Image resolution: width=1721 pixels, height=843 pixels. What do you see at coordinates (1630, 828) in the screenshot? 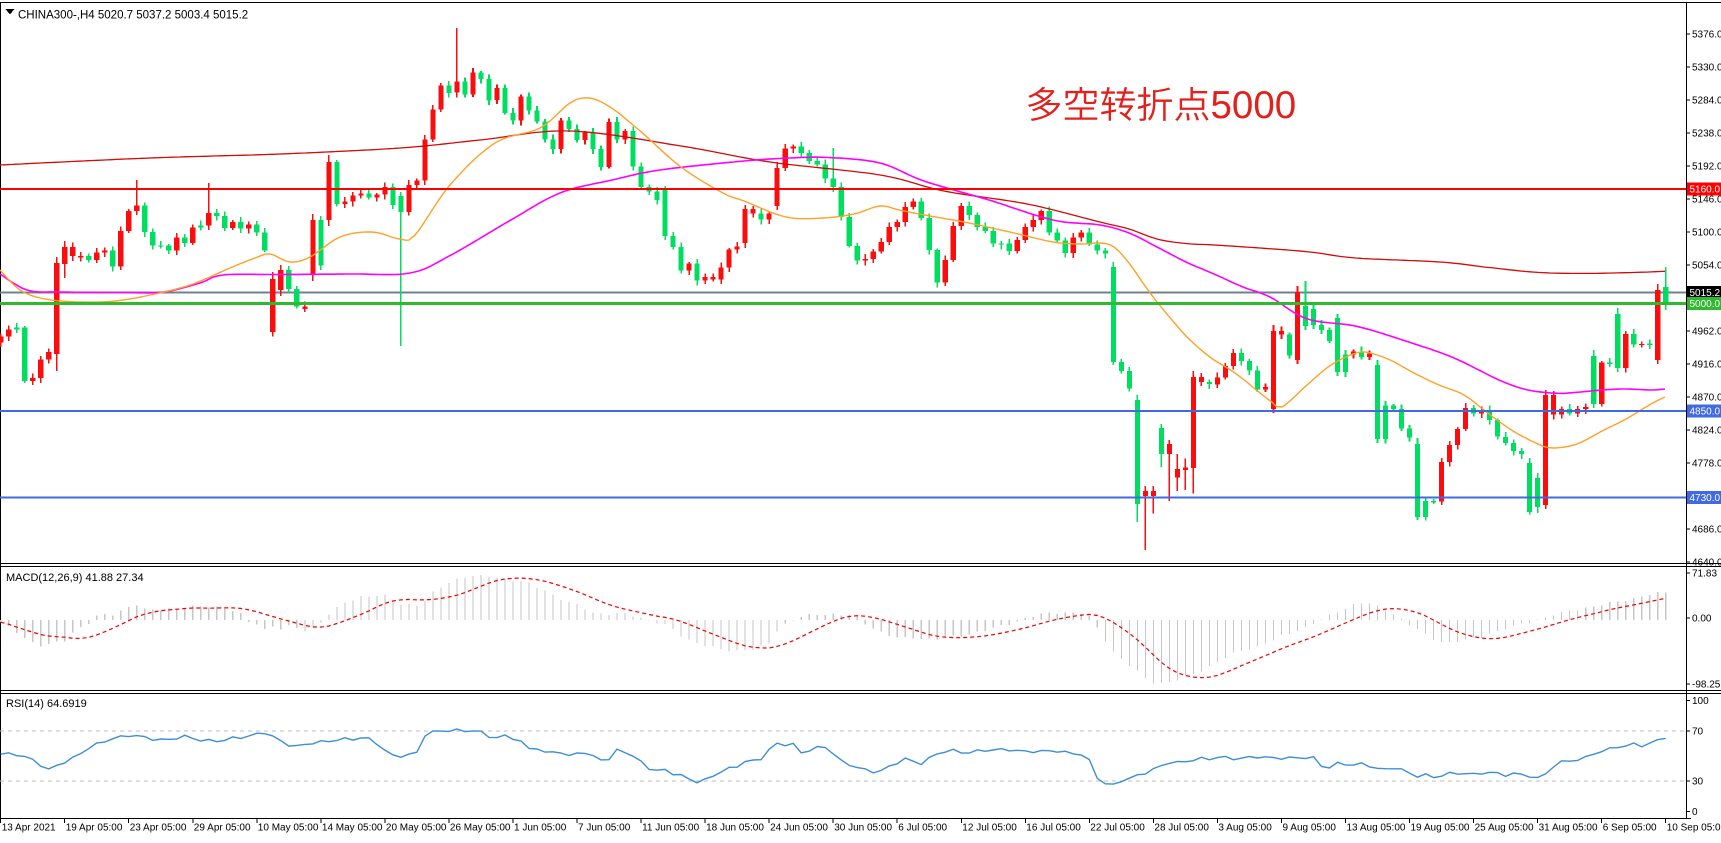
I see `svg-text: 6 Sep 05:00` at bounding box center [1630, 828].